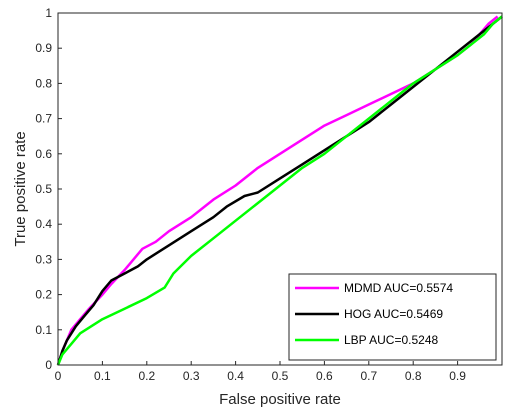 The height and width of the screenshot is (412, 505). I want to click on y-tick-label: 1, so click(48, 13).